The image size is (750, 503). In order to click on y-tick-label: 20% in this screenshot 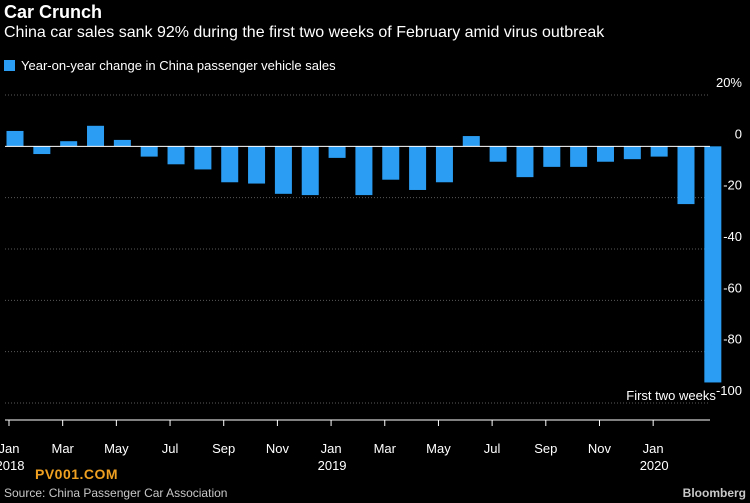, I will do `click(729, 82)`.